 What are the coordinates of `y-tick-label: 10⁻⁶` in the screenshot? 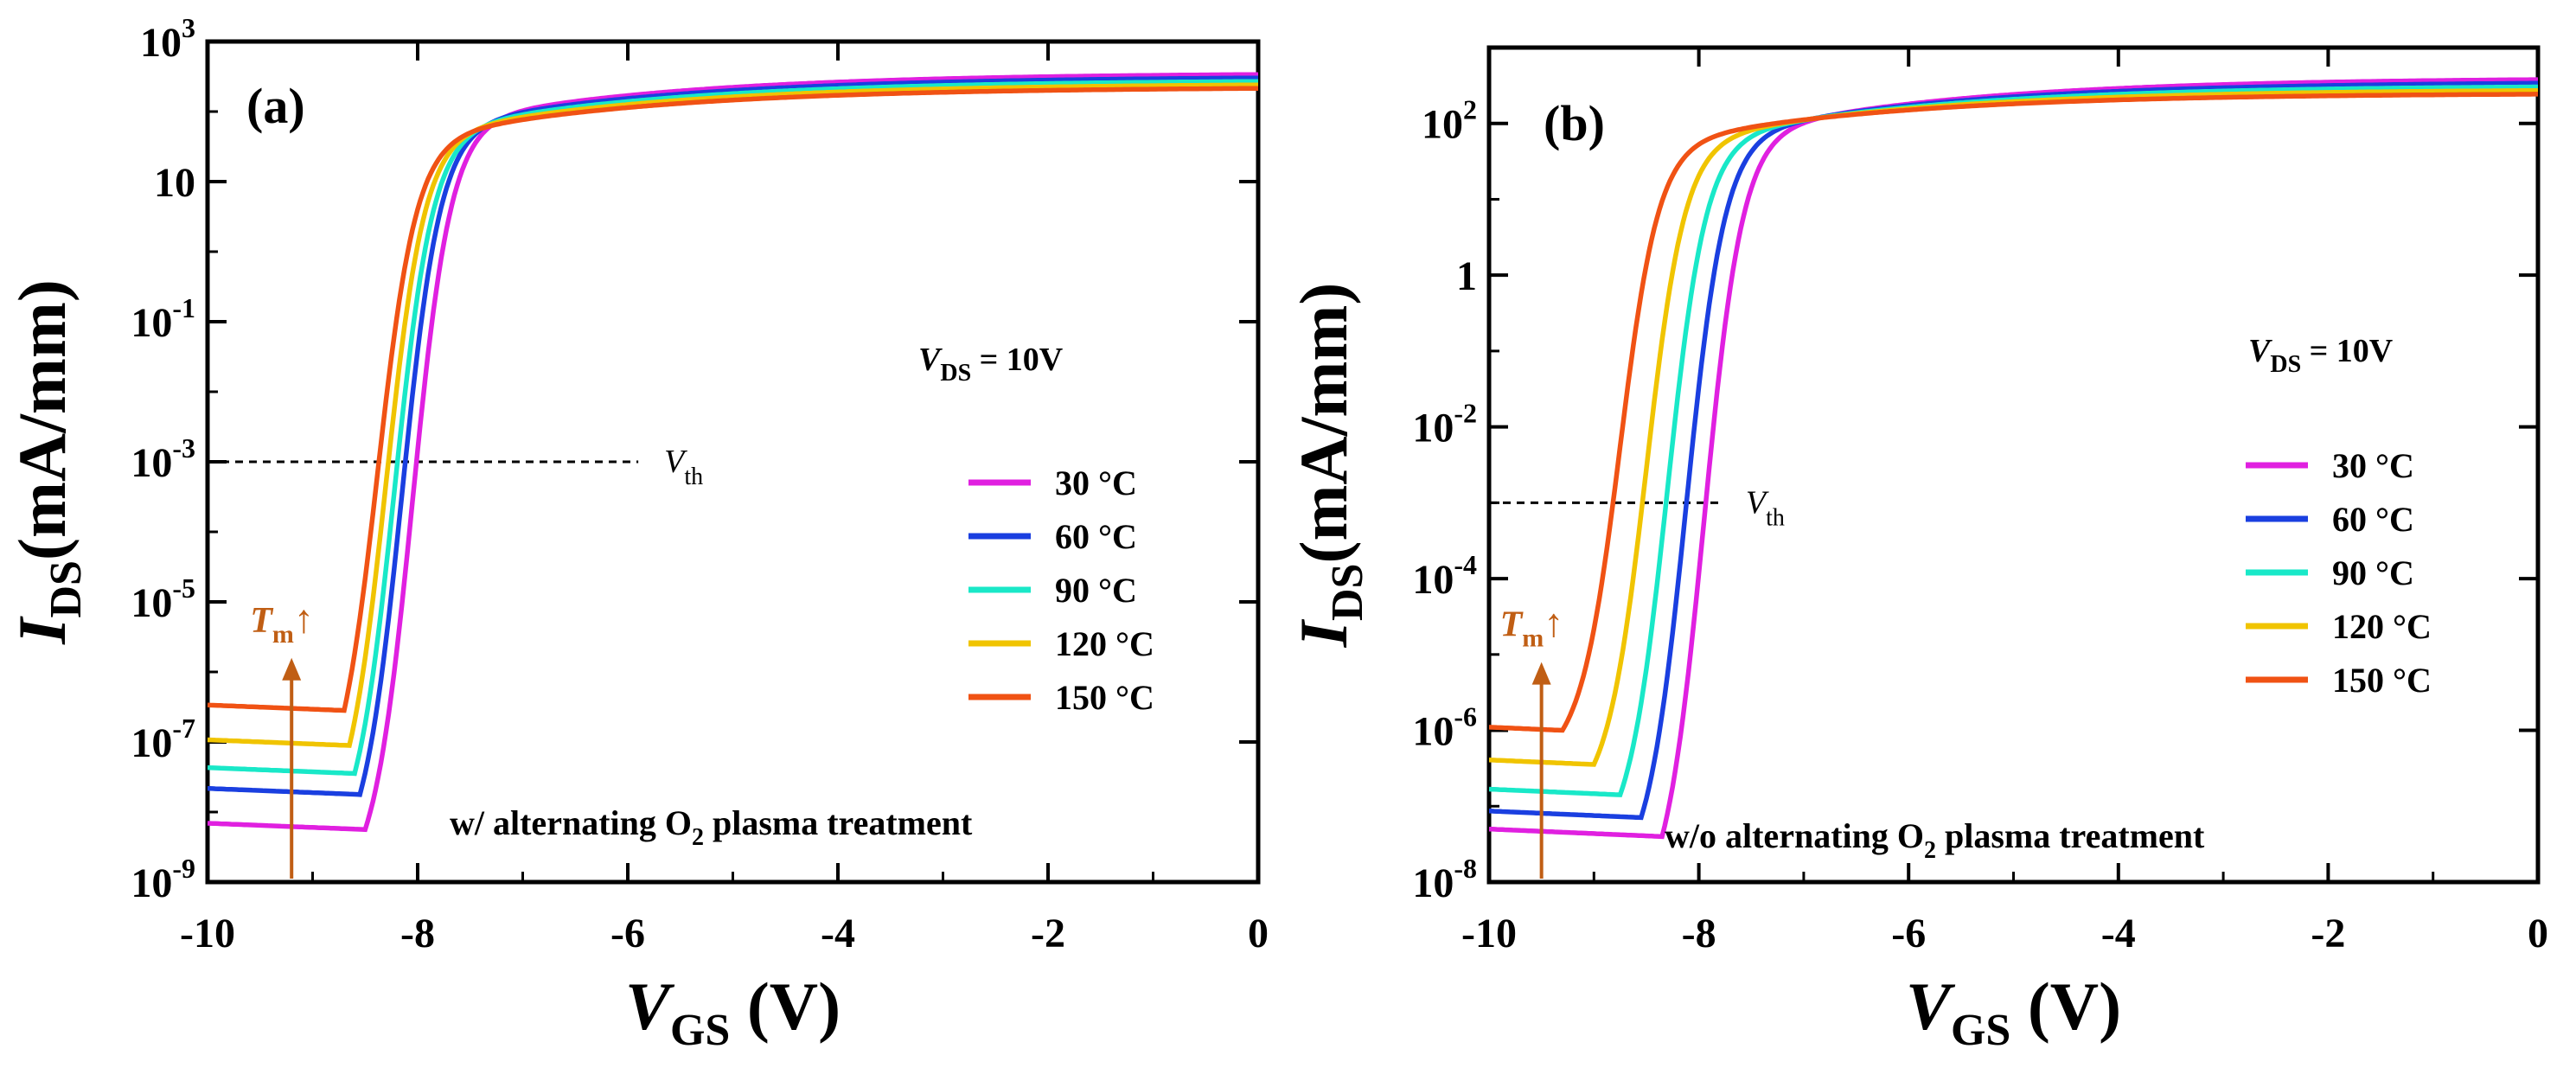 It's located at (1445, 728).